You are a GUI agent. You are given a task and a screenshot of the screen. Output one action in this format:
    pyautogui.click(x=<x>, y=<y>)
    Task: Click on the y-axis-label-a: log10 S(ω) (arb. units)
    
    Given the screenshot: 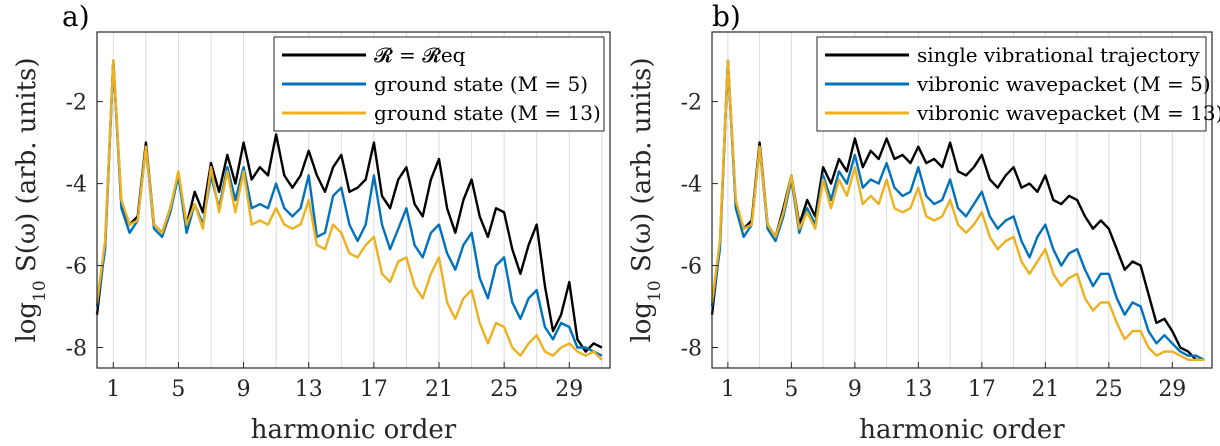 What is the action you would take?
    pyautogui.click(x=31, y=199)
    